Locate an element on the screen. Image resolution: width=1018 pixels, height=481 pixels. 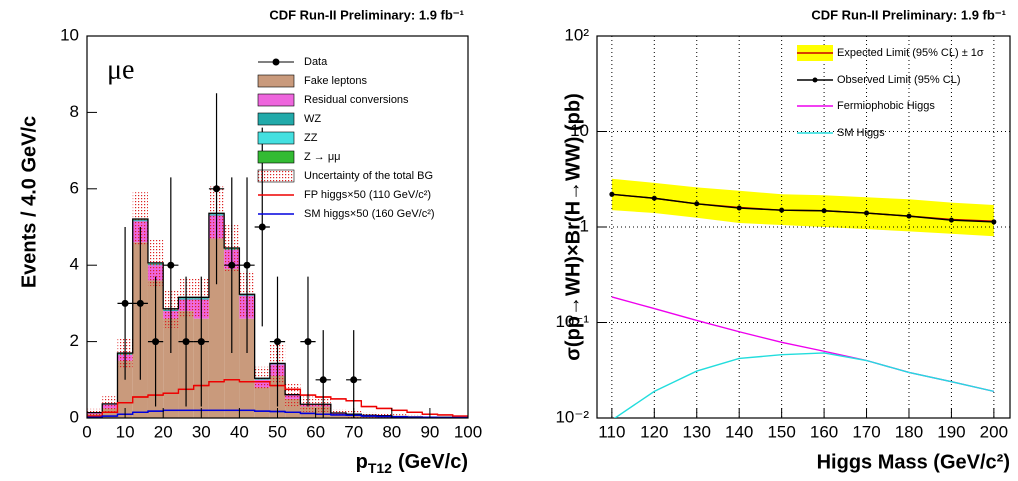
x-label-main: p is located at coordinates (362, 462).